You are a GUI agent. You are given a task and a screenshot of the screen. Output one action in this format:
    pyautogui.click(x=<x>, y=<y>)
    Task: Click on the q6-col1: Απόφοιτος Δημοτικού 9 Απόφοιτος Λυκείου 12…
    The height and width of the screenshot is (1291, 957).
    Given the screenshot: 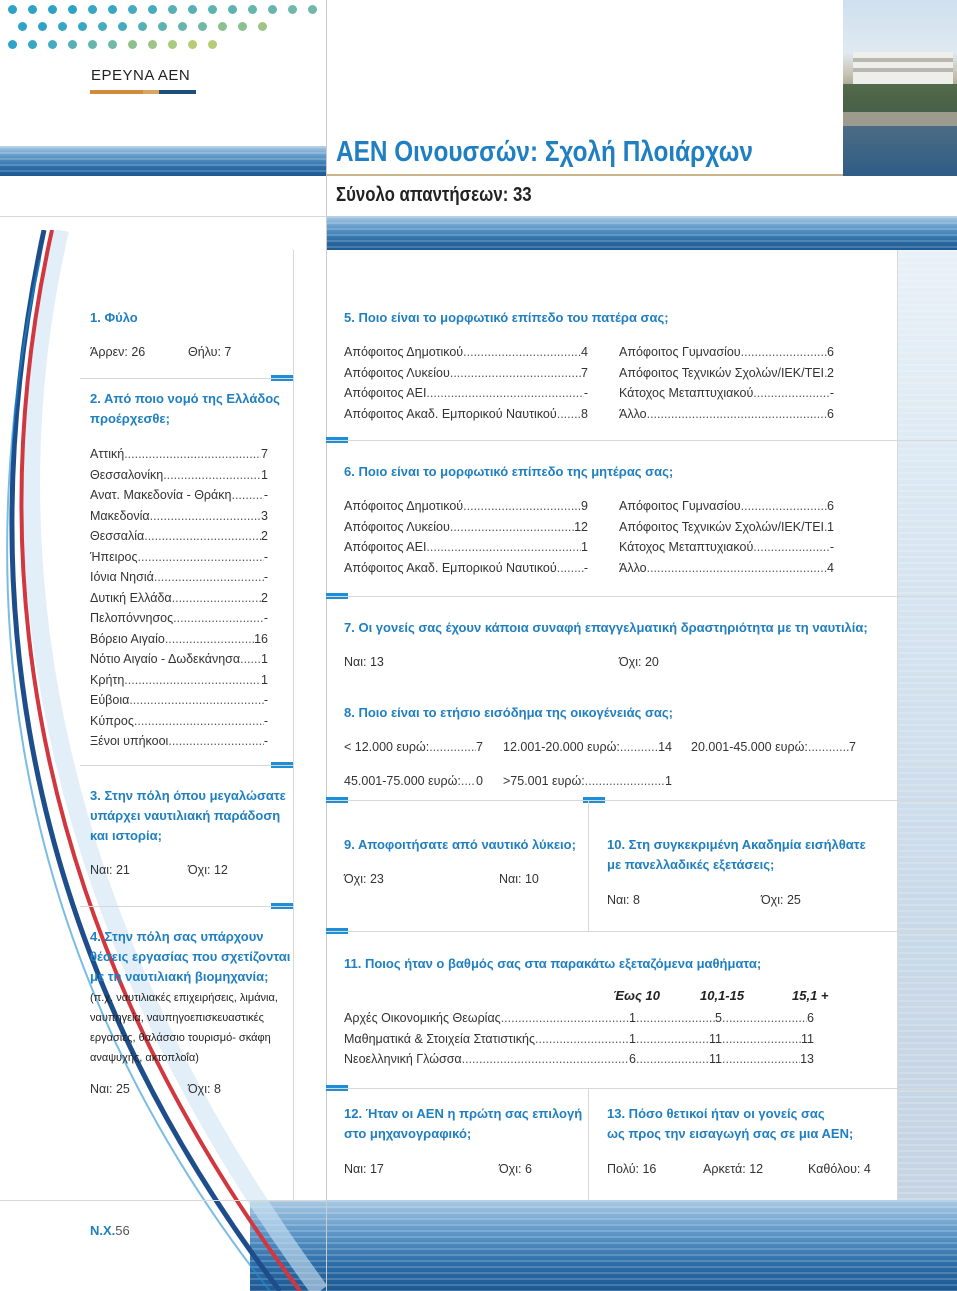 What is the action you would take?
    pyautogui.click(x=466, y=537)
    